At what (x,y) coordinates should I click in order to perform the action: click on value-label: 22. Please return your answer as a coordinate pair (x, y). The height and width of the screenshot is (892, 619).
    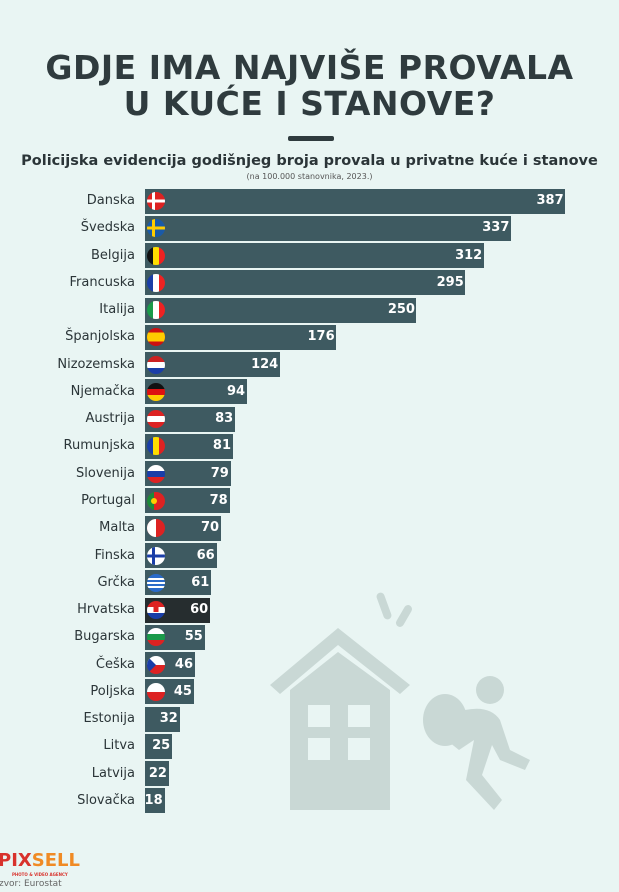
    Looking at the image, I should click on (157, 773).